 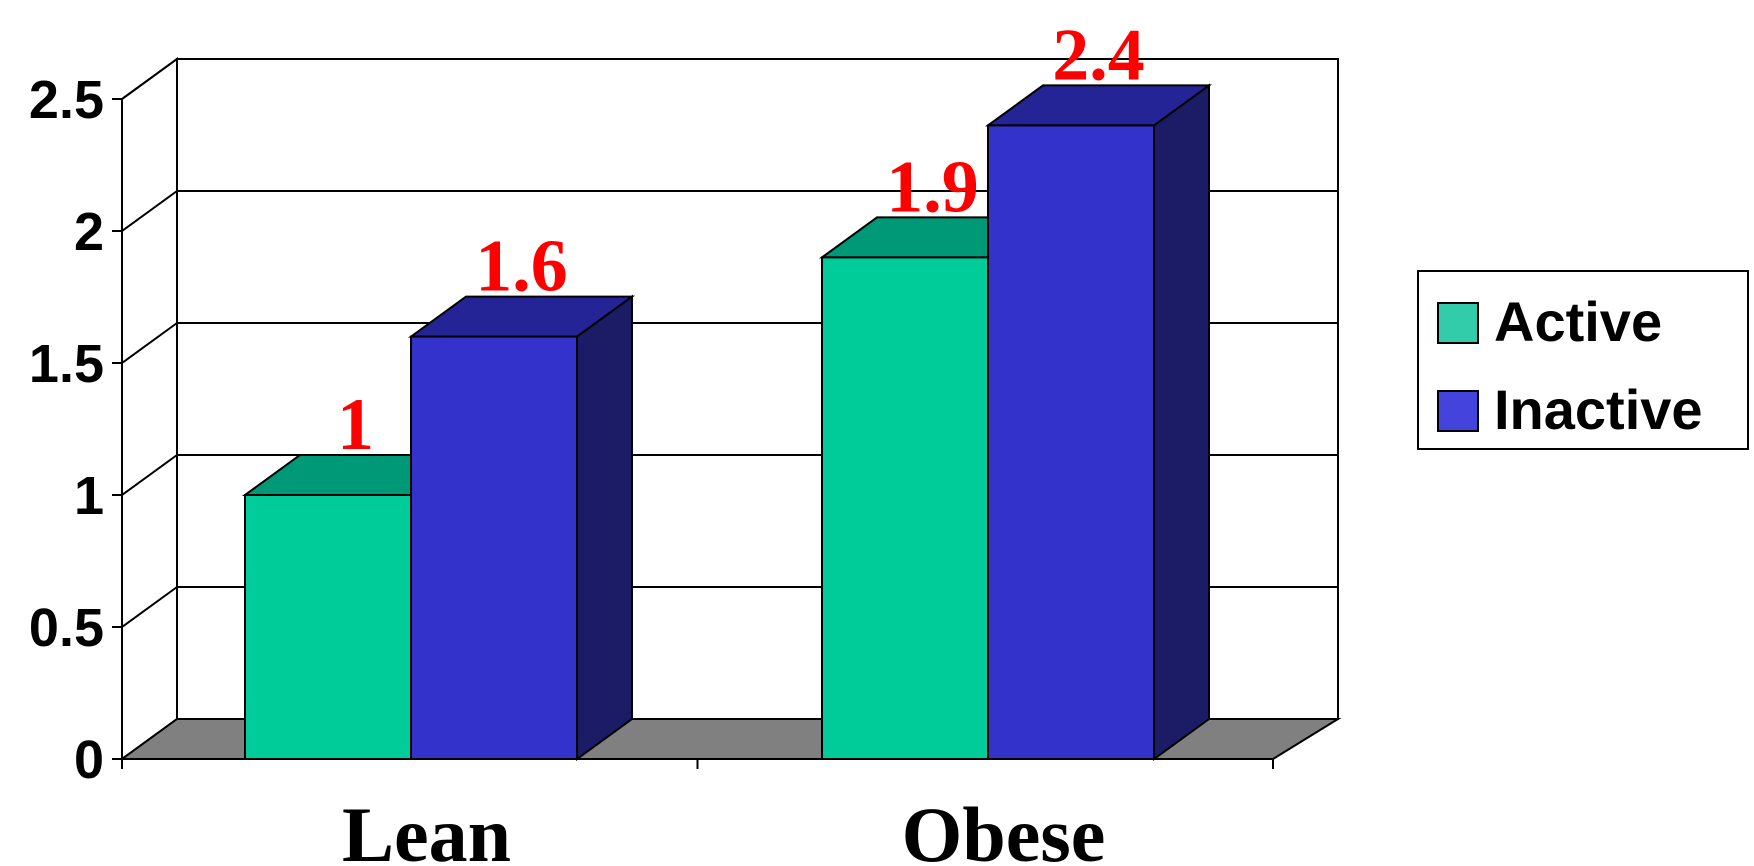 I want to click on data-label: 1.9, so click(x=932, y=187).